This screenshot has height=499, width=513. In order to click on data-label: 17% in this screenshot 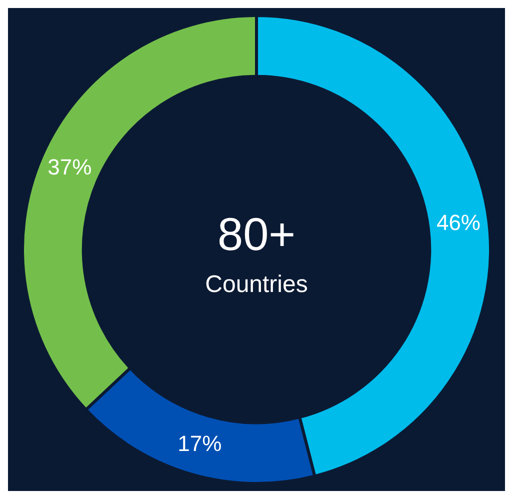, I will do `click(200, 443)`.